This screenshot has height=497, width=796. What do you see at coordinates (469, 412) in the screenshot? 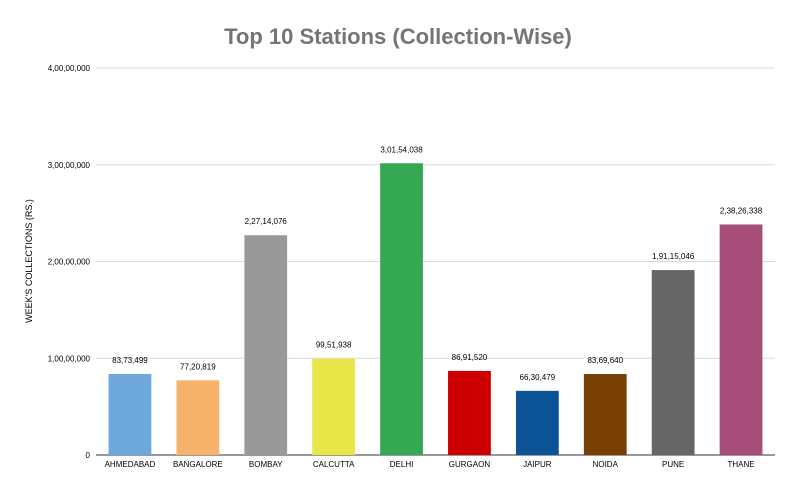
I see `bar-gurgaon` at bounding box center [469, 412].